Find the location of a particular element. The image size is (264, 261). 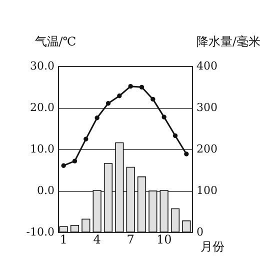

y-tick-label: 0.0 is located at coordinates (45, 190).